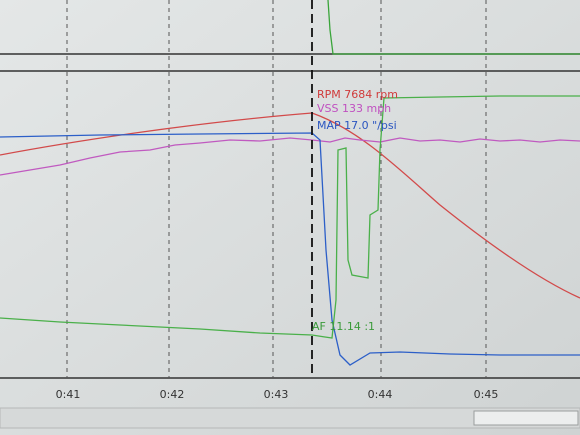  Describe the element at coordinates (290, 418) in the screenshot. I see `scrollbar` at that location.